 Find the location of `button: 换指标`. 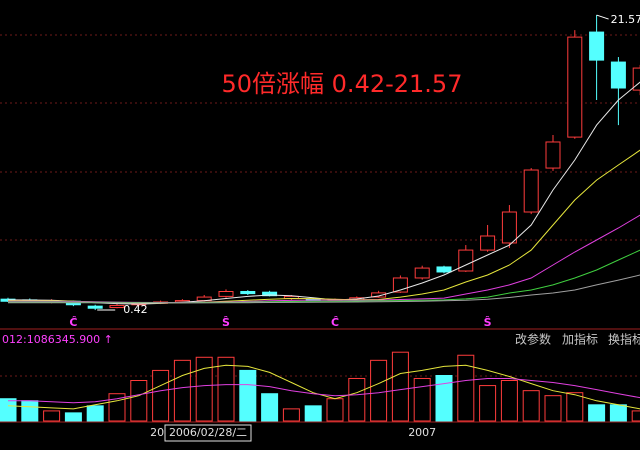

button: 换指标 is located at coordinates (624, 339).